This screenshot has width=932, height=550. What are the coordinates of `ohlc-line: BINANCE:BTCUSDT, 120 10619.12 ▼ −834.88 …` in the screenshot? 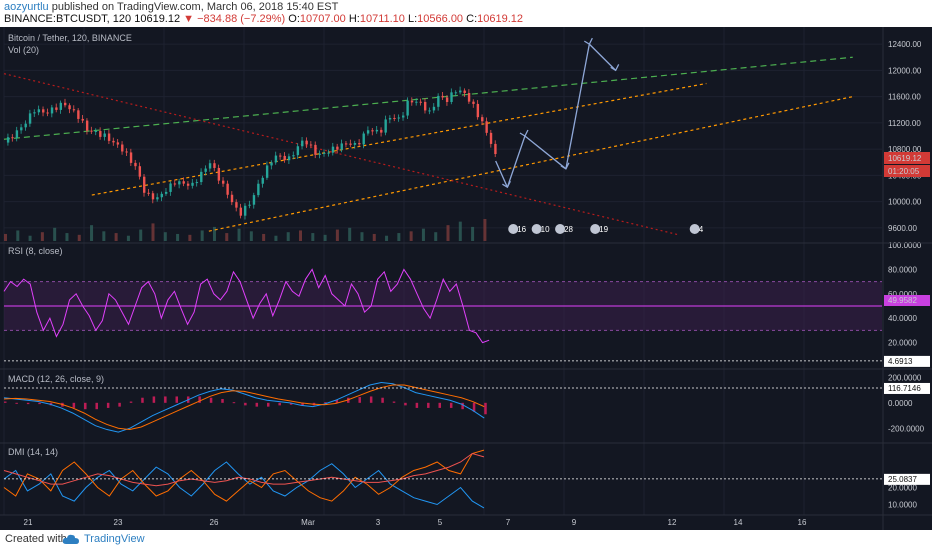 It's located at (263, 19).